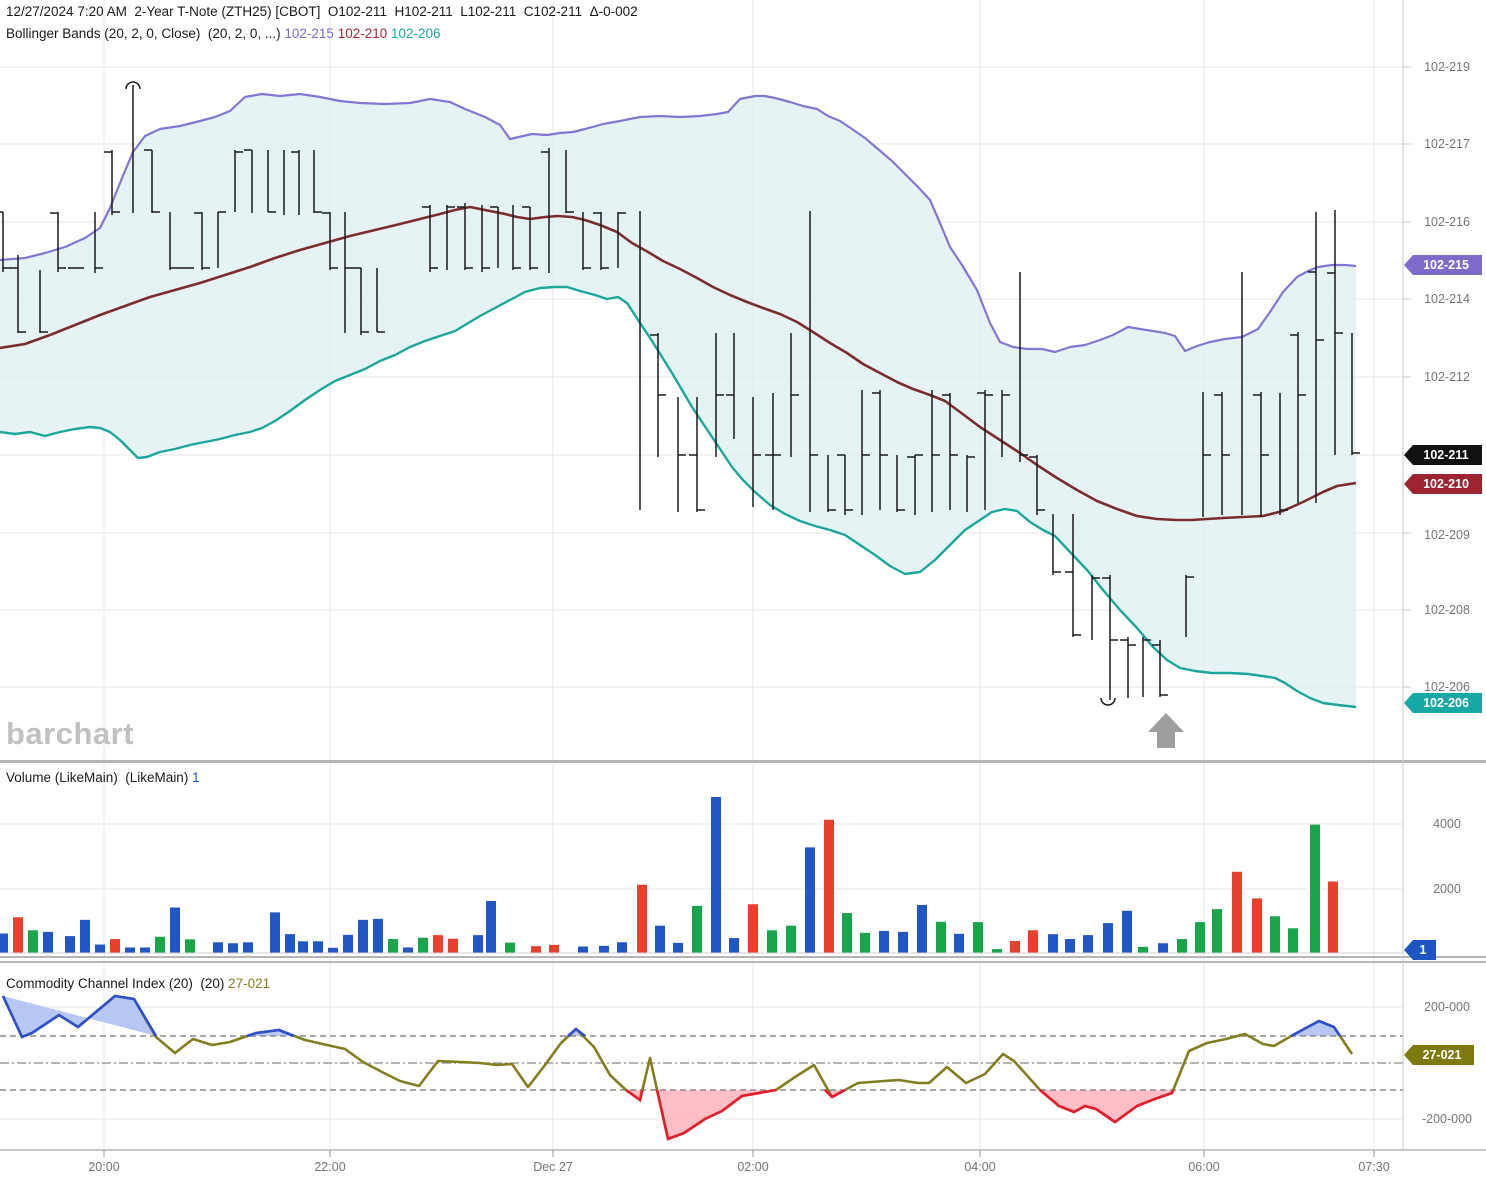 The image size is (1486, 1191). I want to click on time-axis-label: 07:30, so click(1374, 1167).